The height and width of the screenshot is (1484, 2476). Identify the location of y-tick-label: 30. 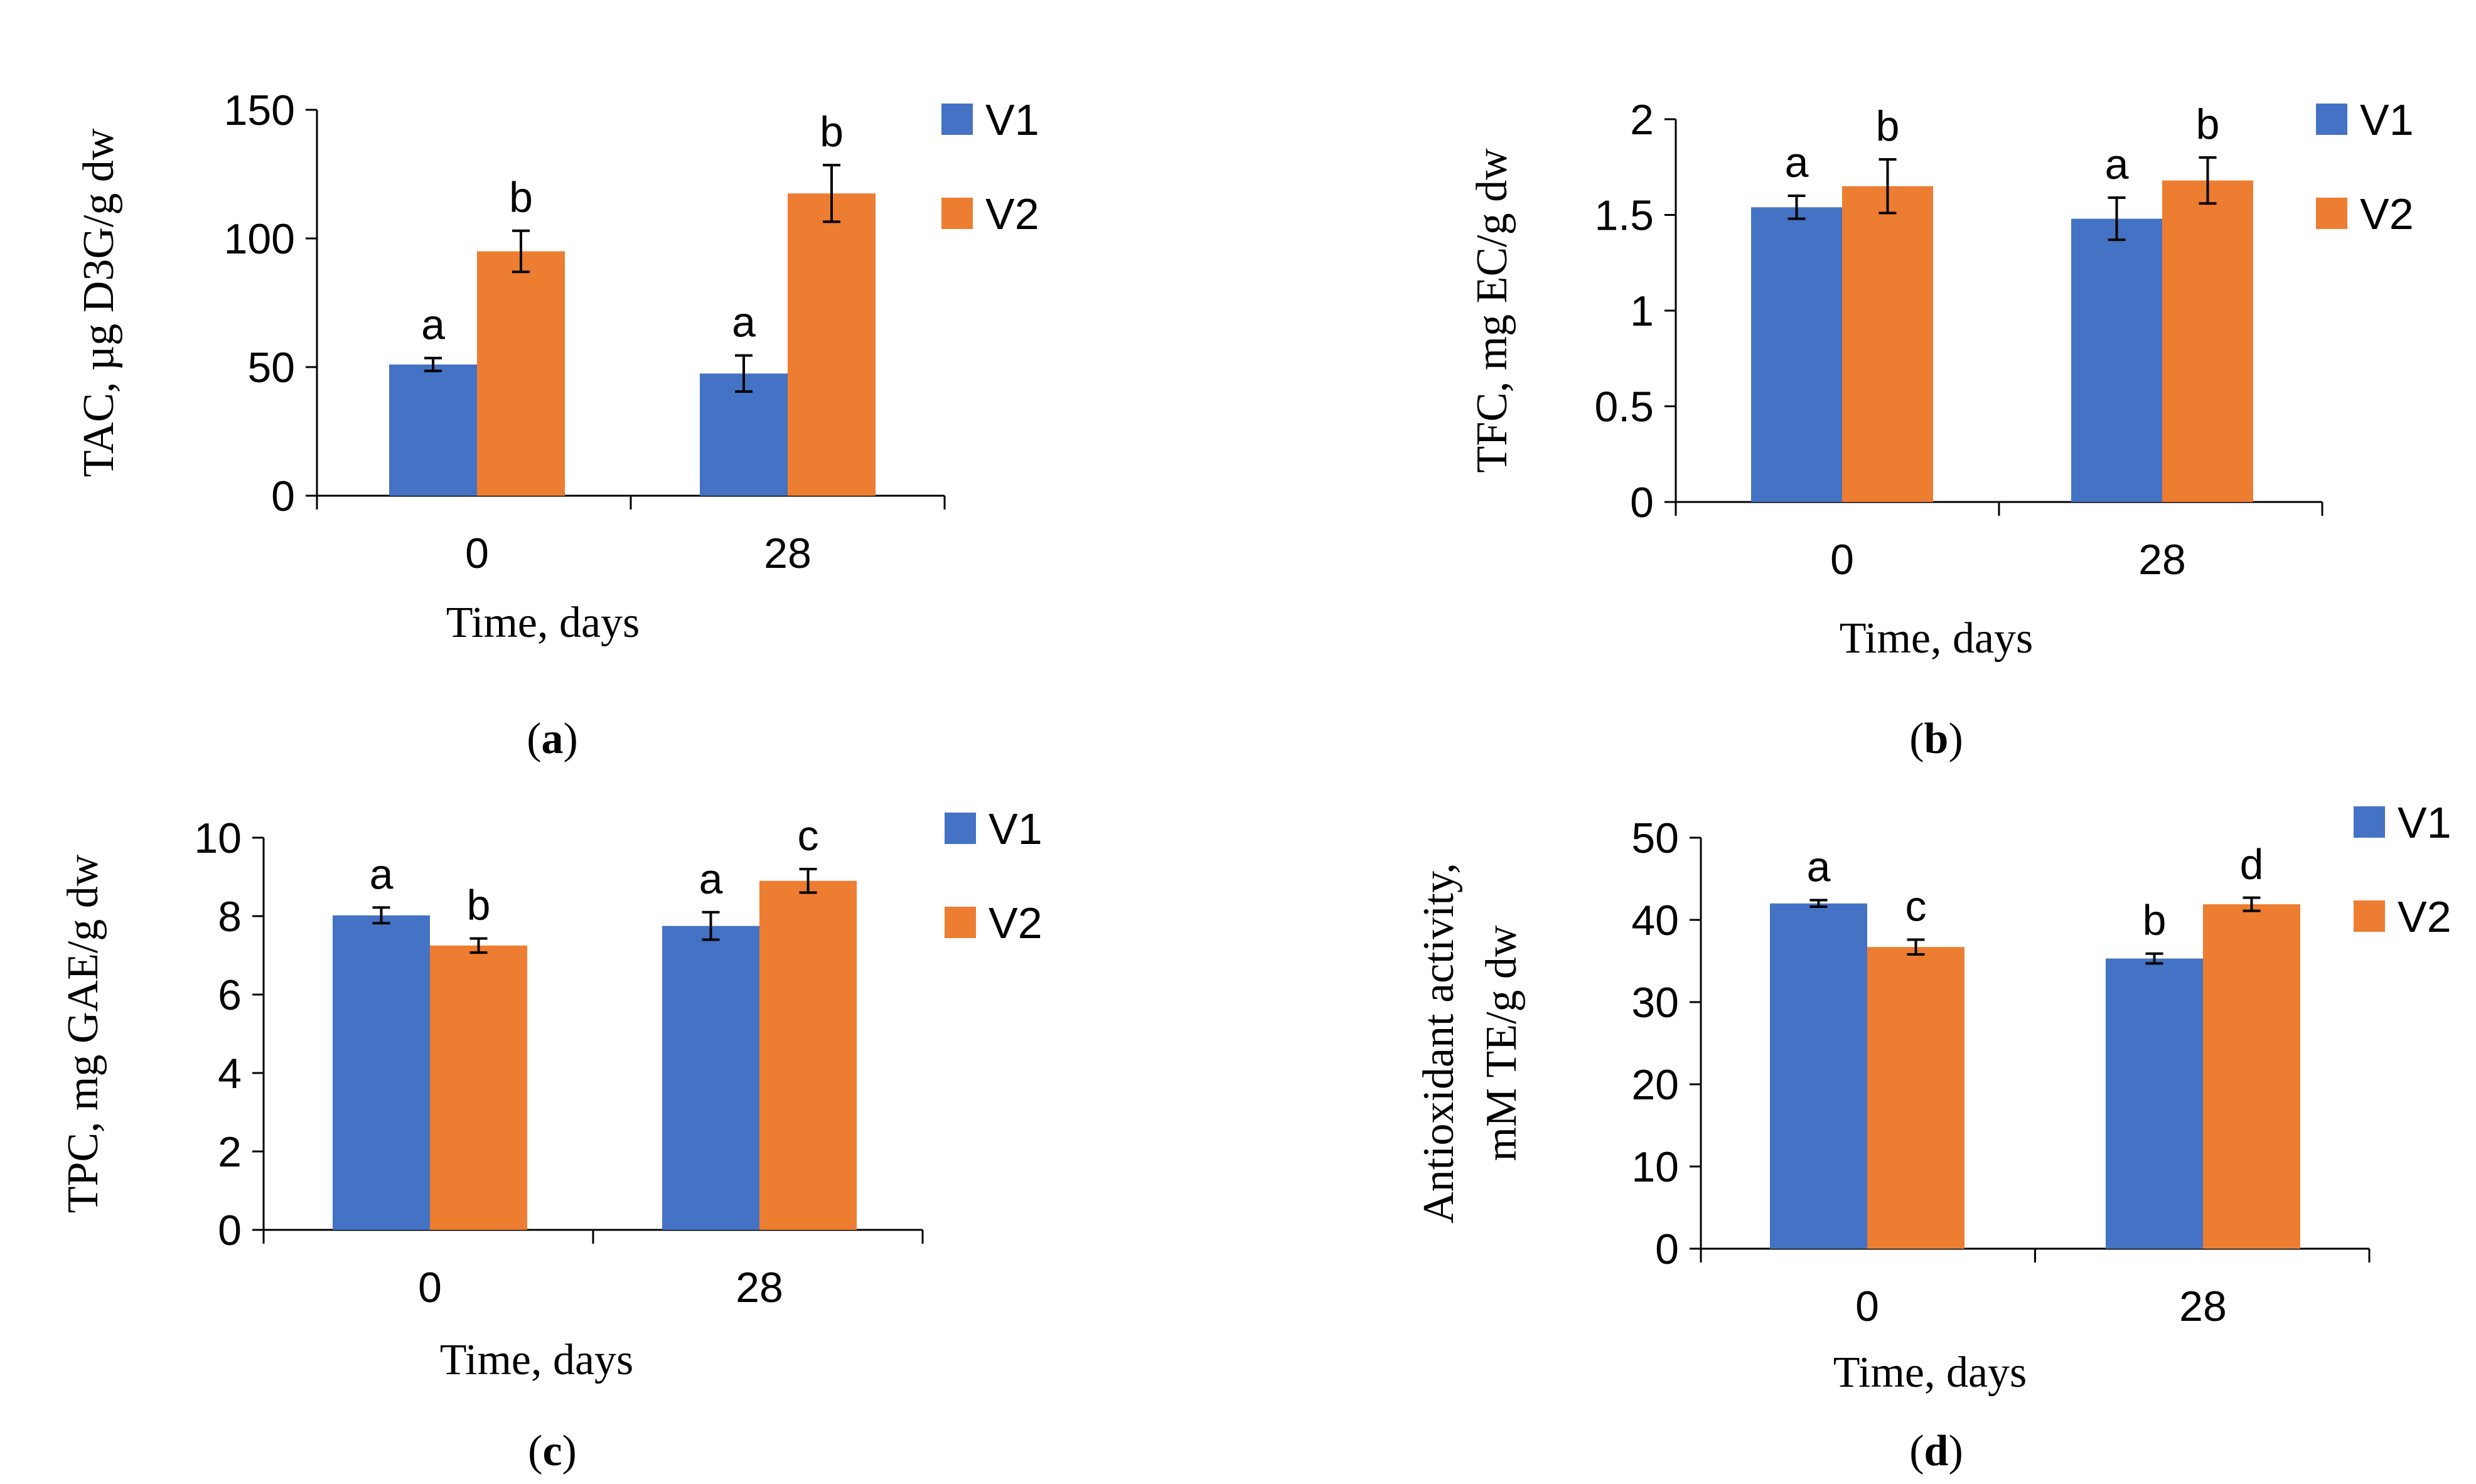
(1655, 1003).